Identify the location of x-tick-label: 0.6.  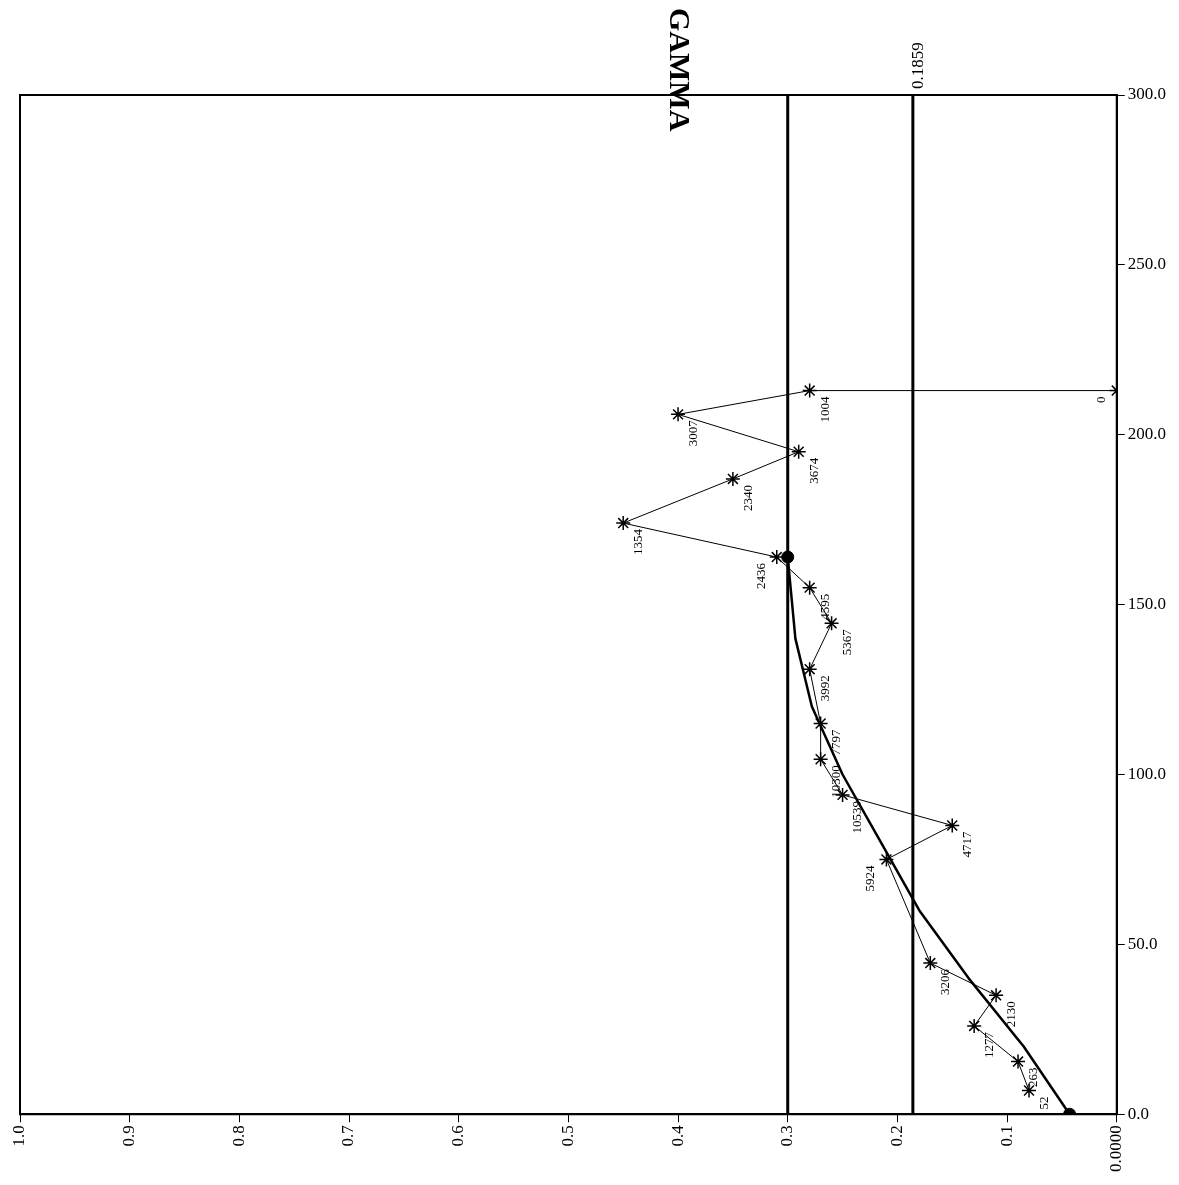
(458, 1136).